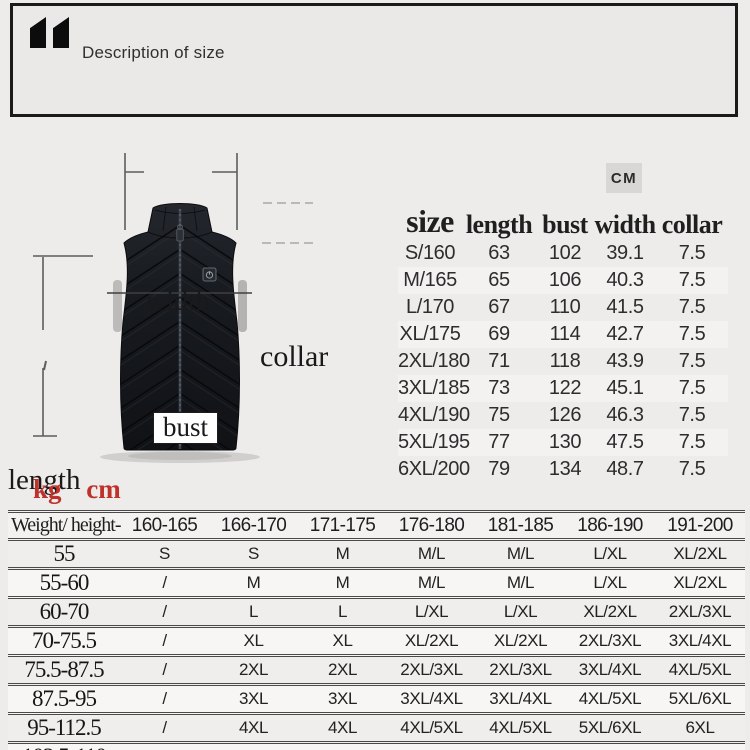 Image resolution: width=750 pixels, height=750 pixels. Describe the element at coordinates (253, 669) in the screenshot. I see `fit-table-size-cell: 2XL` at that location.